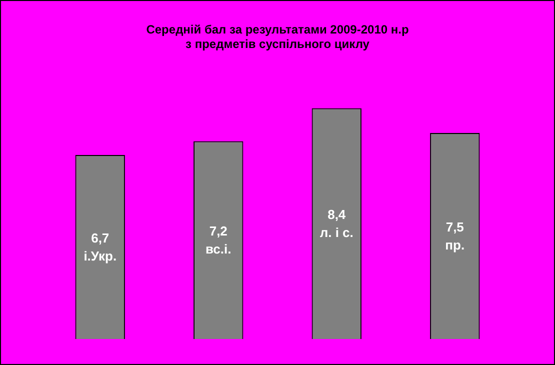 This screenshot has height=365, width=555. Describe the element at coordinates (100, 256) in the screenshot. I see `x-tick-label: і.Укр.` at that location.